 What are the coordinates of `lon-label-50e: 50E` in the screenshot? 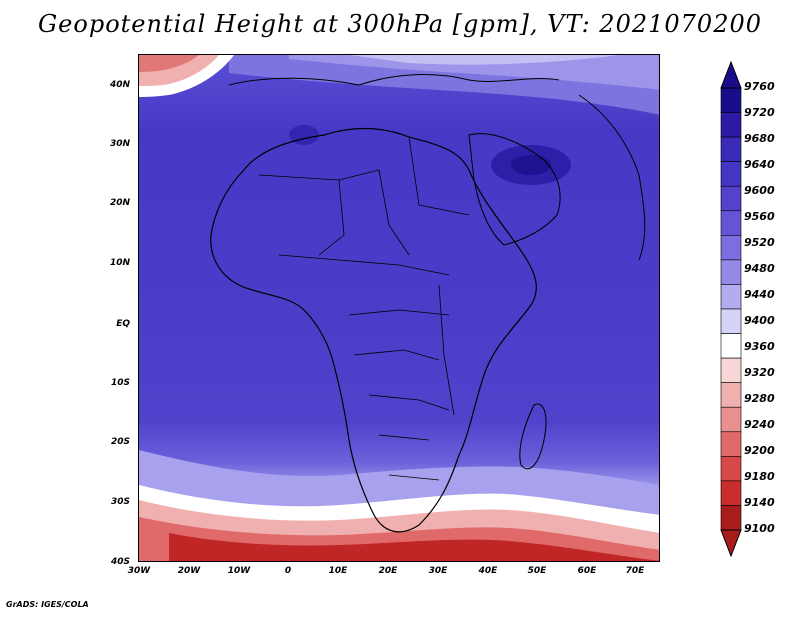 It's located at (537, 571).